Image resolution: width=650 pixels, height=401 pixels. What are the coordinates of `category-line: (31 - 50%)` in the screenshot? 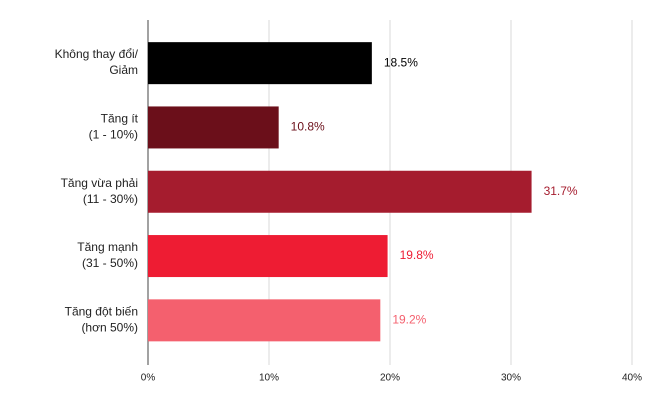 It's located at (110, 263).